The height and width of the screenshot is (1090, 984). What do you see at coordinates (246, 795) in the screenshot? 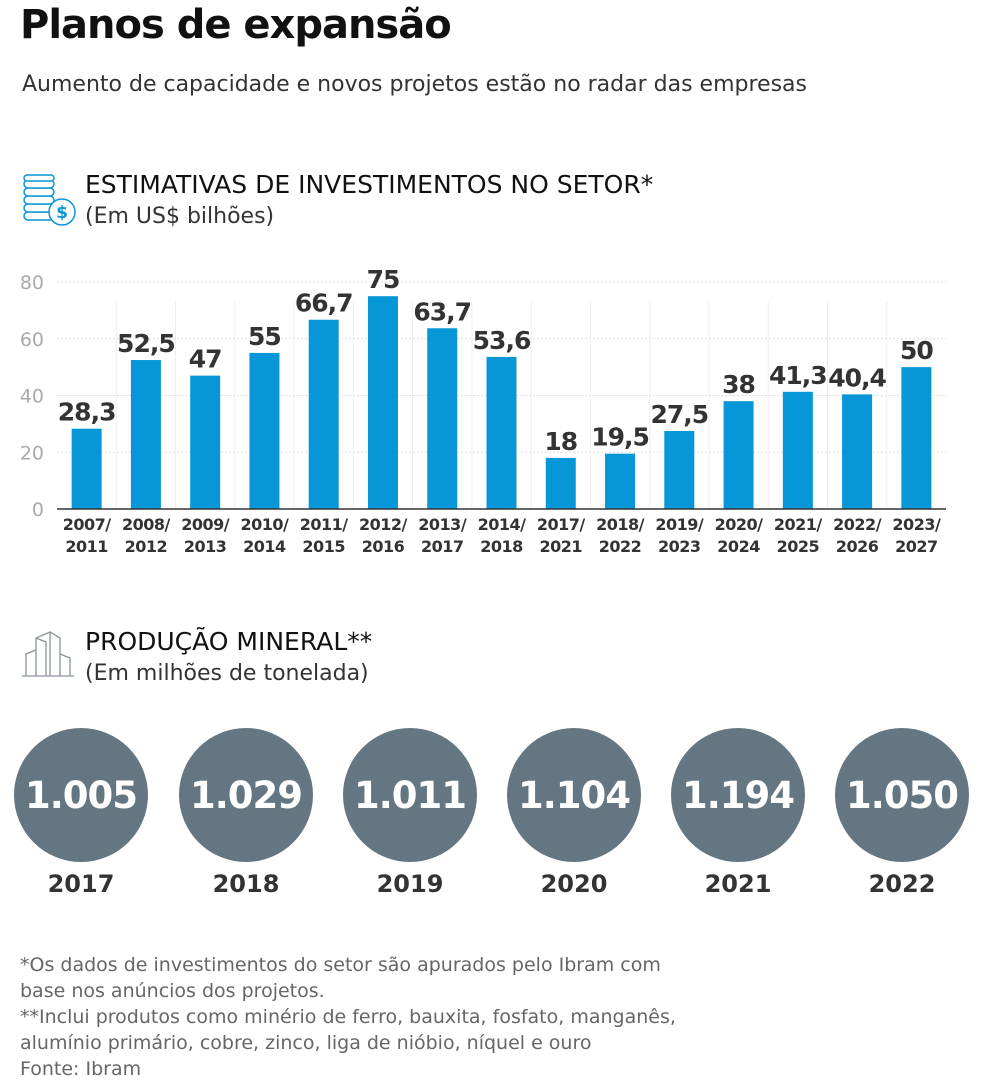
I see `production-value-circle: 1.029` at bounding box center [246, 795].